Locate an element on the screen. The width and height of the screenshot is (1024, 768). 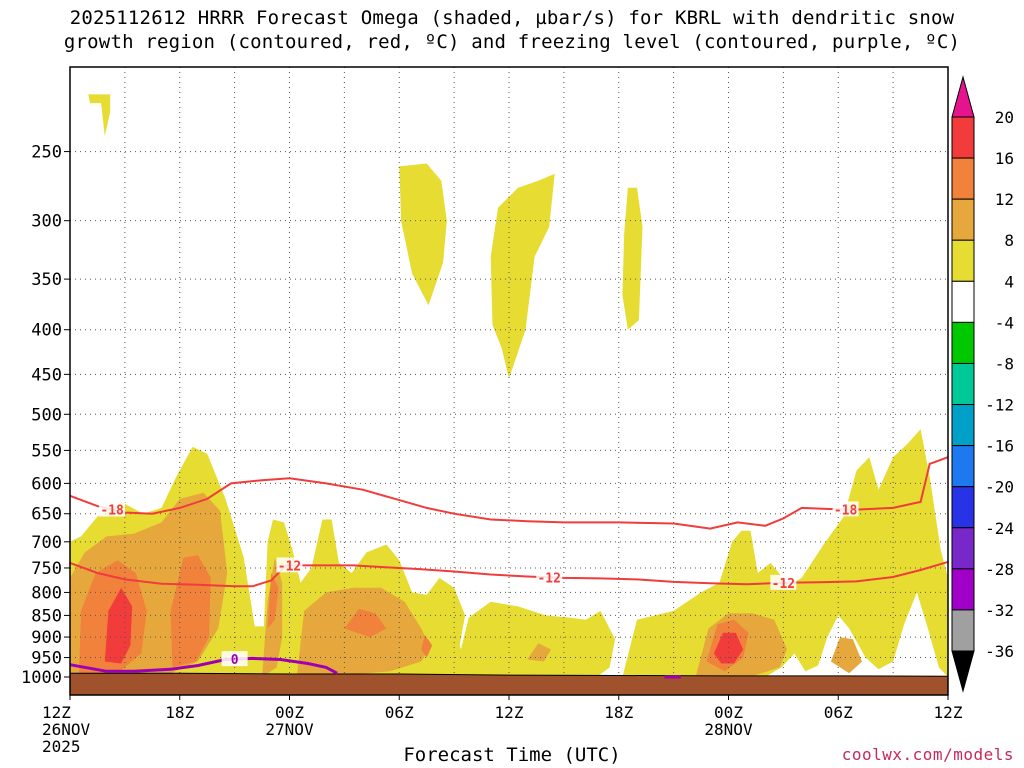
colorbar-label-5: -4 is located at coordinates (1004, 322).